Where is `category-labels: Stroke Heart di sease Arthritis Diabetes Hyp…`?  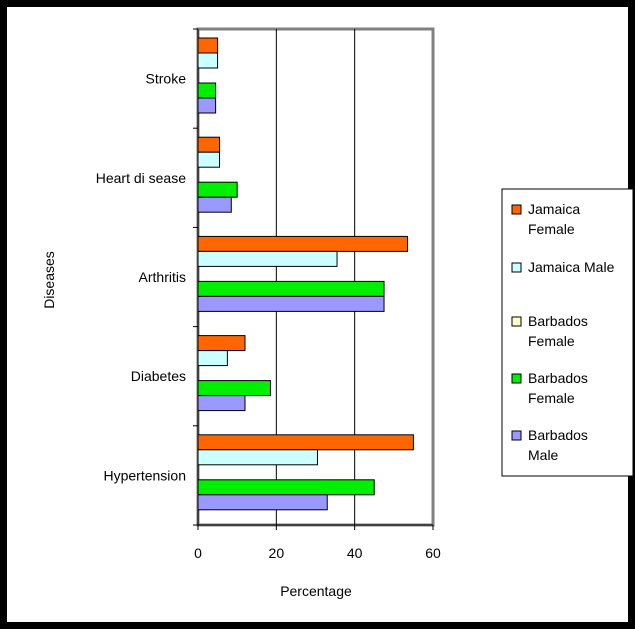 category-labels: Stroke Heart di sease Arthritis Diabetes Hyp… is located at coordinates (141, 277).